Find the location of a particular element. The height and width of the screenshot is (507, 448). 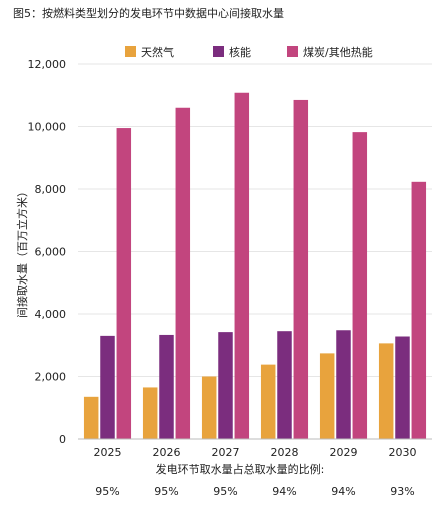

share-values: 95% 95% 95% 94% 94% 93% is located at coordinates (254, 491).